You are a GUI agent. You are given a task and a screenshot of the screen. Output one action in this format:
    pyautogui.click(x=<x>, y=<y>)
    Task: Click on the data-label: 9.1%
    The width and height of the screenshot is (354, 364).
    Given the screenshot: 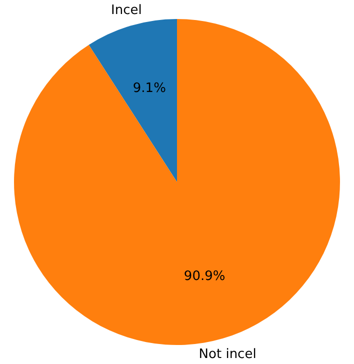 What is the action you would take?
    pyautogui.click(x=149, y=88)
    